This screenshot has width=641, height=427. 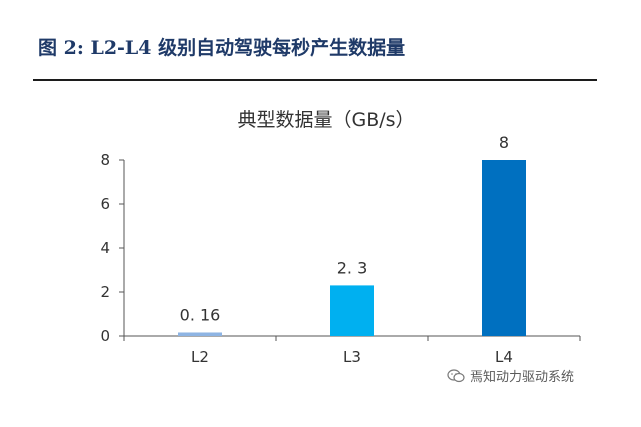 What do you see at coordinates (456, 375) in the screenshot?
I see `wechat-icon` at bounding box center [456, 375].